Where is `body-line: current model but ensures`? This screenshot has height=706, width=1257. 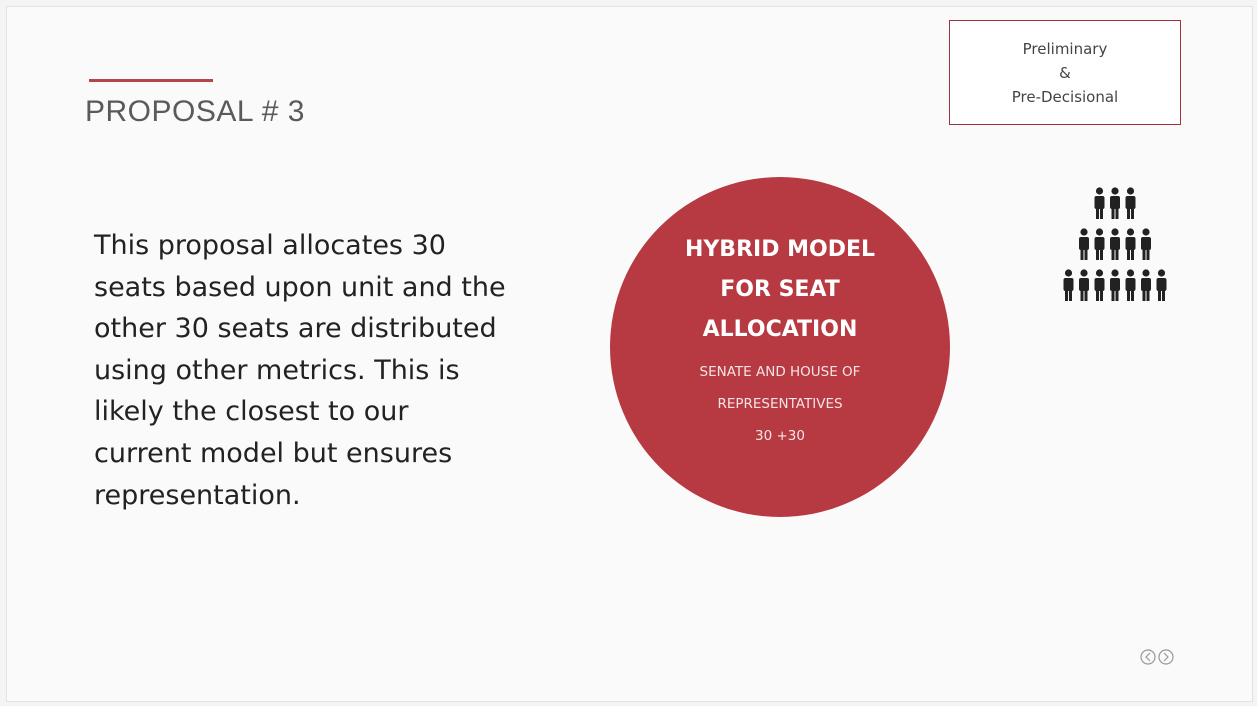 body-line: current model but ensures is located at coordinates (273, 453).